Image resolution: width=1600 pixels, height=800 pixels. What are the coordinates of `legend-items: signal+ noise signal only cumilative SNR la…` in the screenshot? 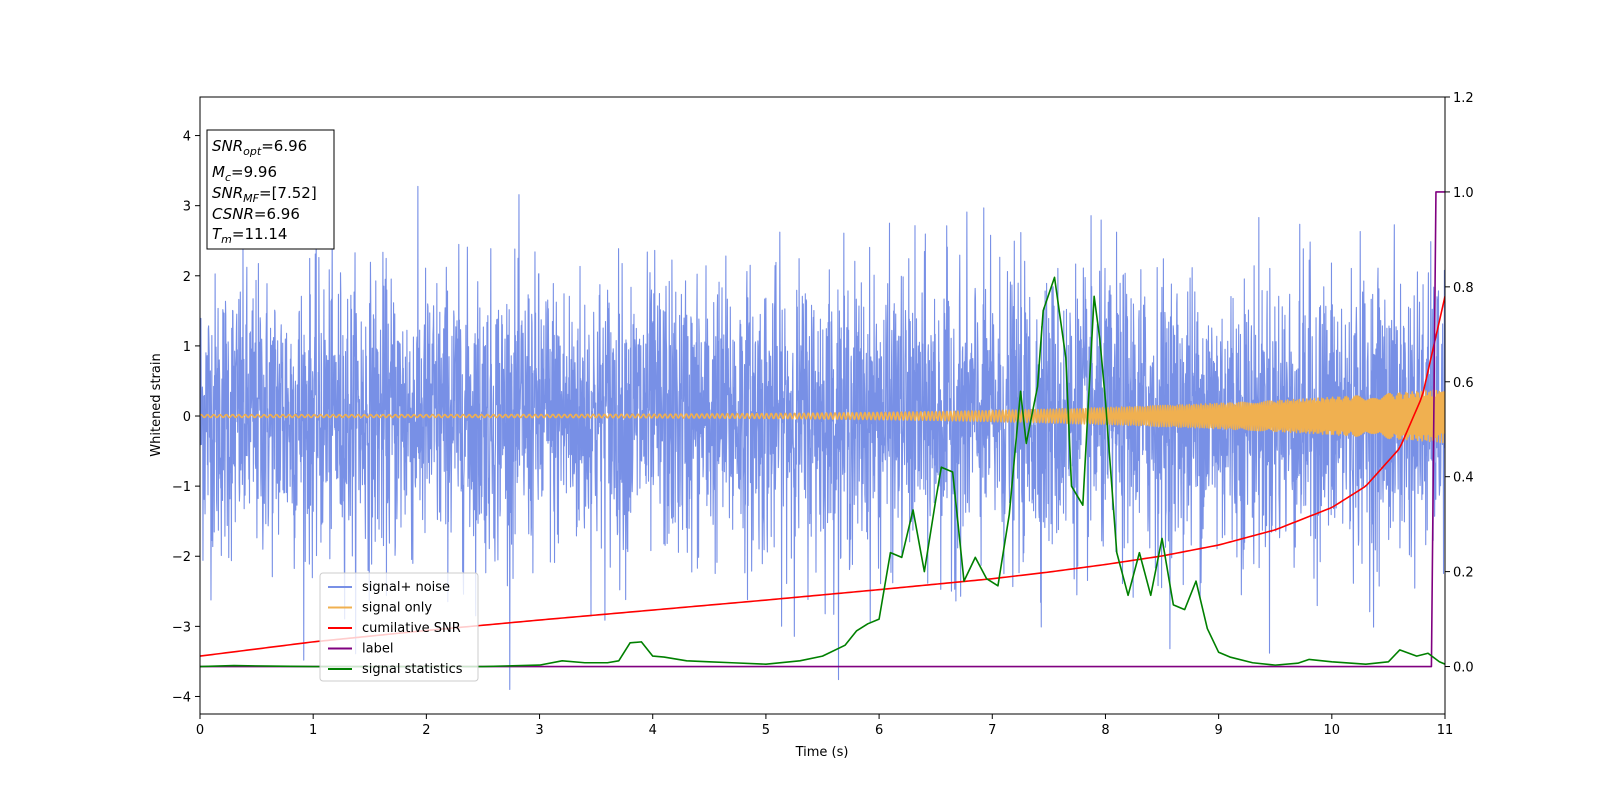 It's located at (395, 628).